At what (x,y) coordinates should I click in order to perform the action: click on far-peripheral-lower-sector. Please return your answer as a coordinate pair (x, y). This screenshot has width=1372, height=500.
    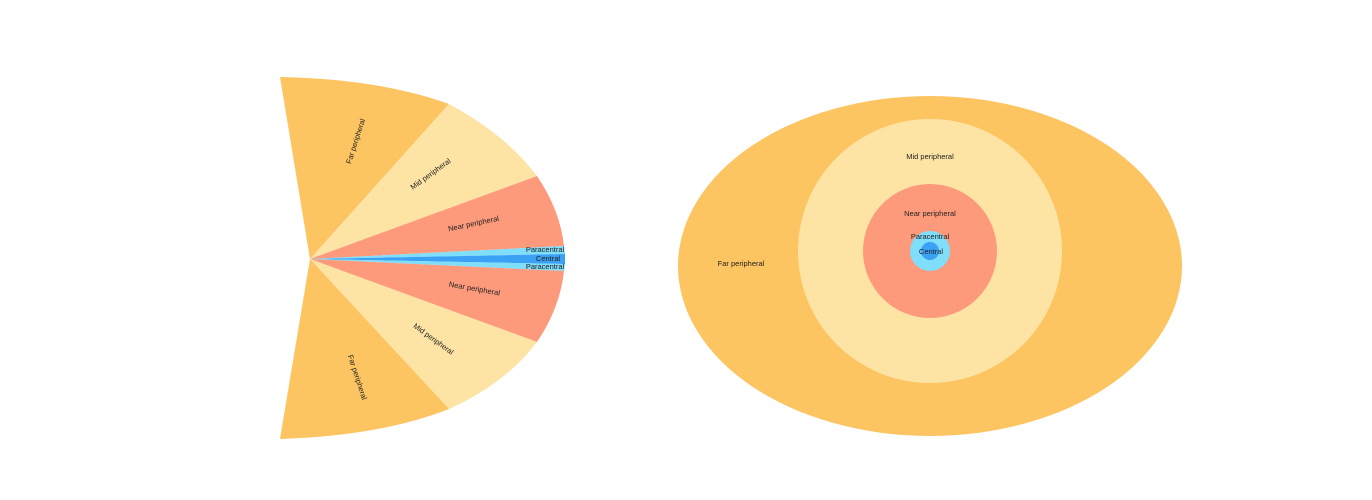
    Looking at the image, I should click on (364, 349).